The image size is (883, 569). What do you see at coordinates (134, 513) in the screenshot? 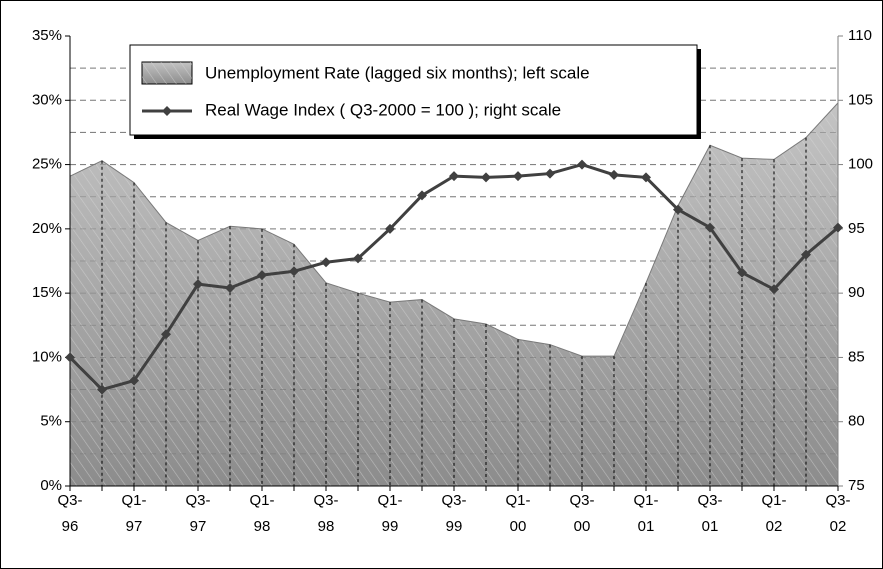
I see `x-tick-label: Q1-97` at bounding box center [134, 513].